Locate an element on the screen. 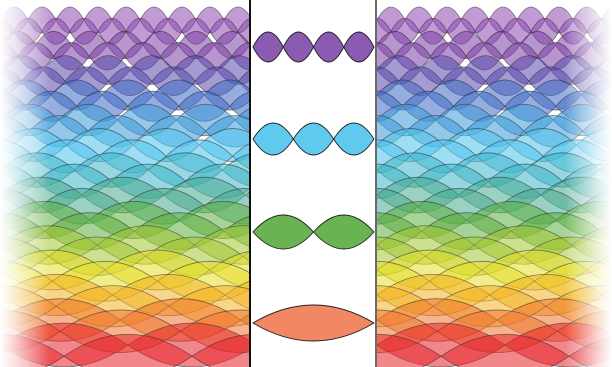 Image resolution: width=612 pixels, height=367 pixels. center-wave-3-lobe is located at coordinates (313, 323).